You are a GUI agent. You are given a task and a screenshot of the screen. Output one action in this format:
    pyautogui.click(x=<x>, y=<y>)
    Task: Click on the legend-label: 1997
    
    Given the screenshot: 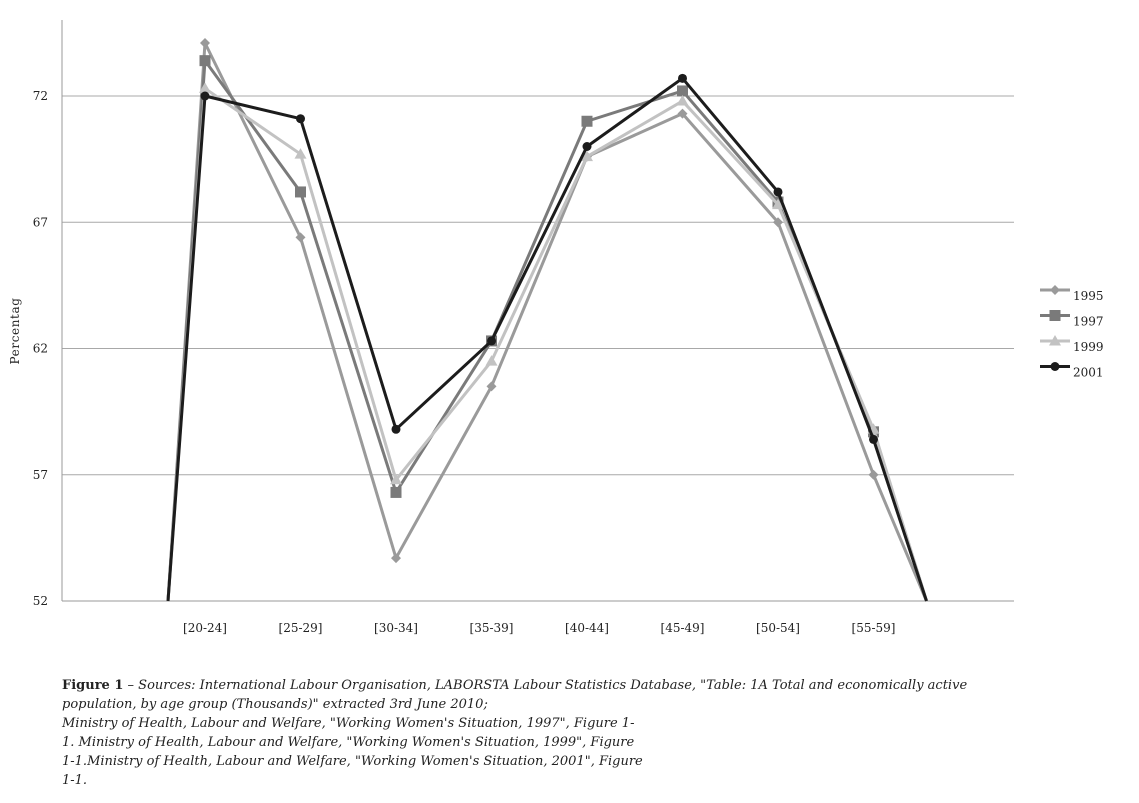 What is the action you would take?
    pyautogui.click(x=1088, y=322)
    